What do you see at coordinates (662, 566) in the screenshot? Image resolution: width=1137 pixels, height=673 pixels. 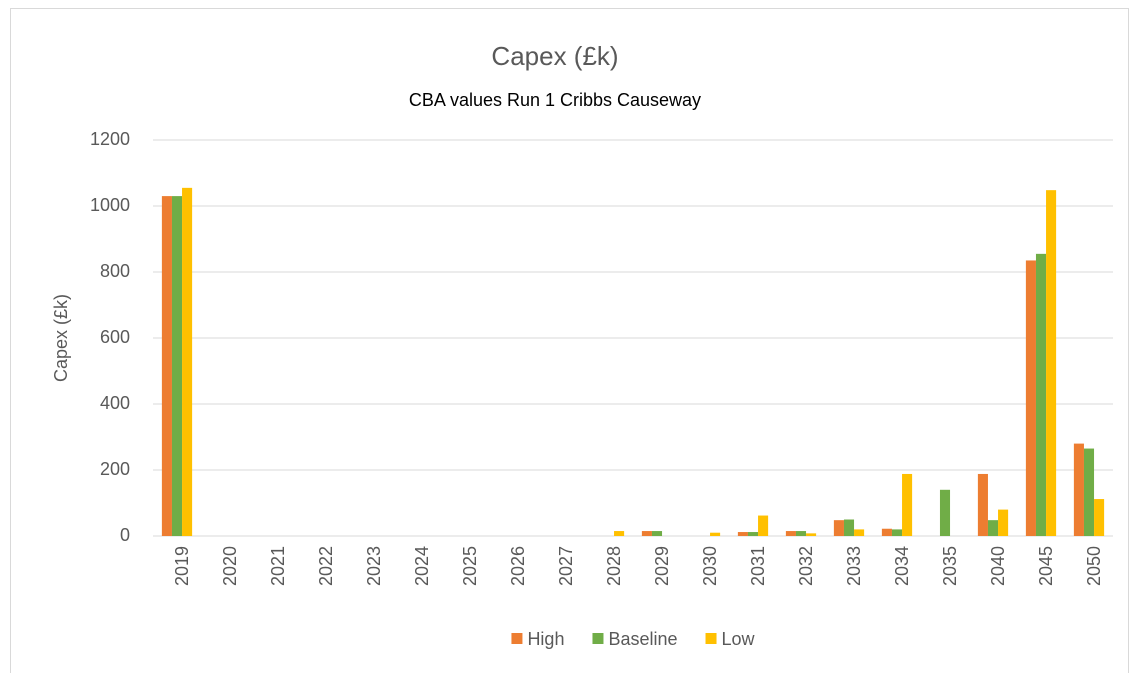 I see `x-tick-label: 2029` at bounding box center [662, 566].